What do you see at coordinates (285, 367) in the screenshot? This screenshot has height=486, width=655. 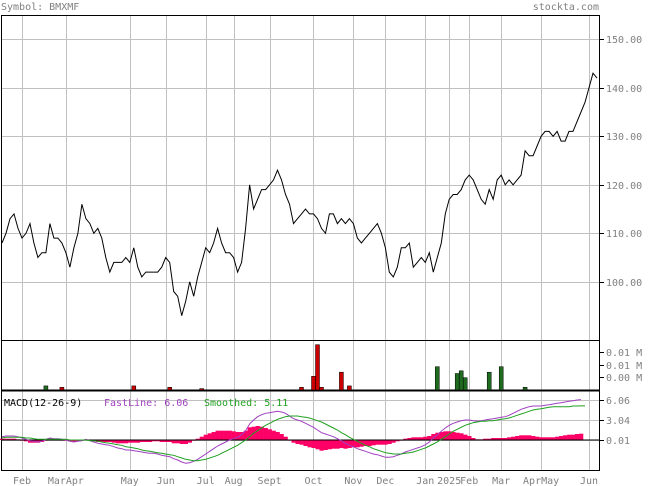 I see `volume-bars` at bounding box center [285, 367].